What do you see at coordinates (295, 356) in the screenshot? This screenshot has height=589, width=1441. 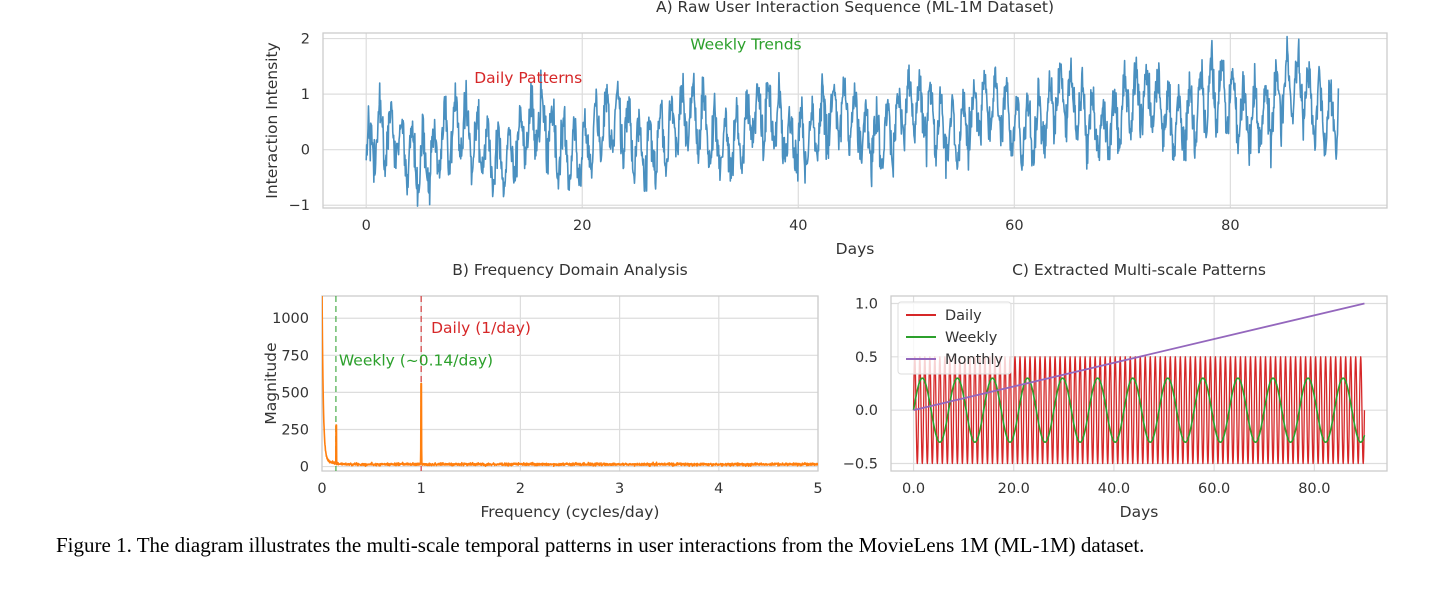 I see `panel-b-ytick-label: 750` at bounding box center [295, 356].